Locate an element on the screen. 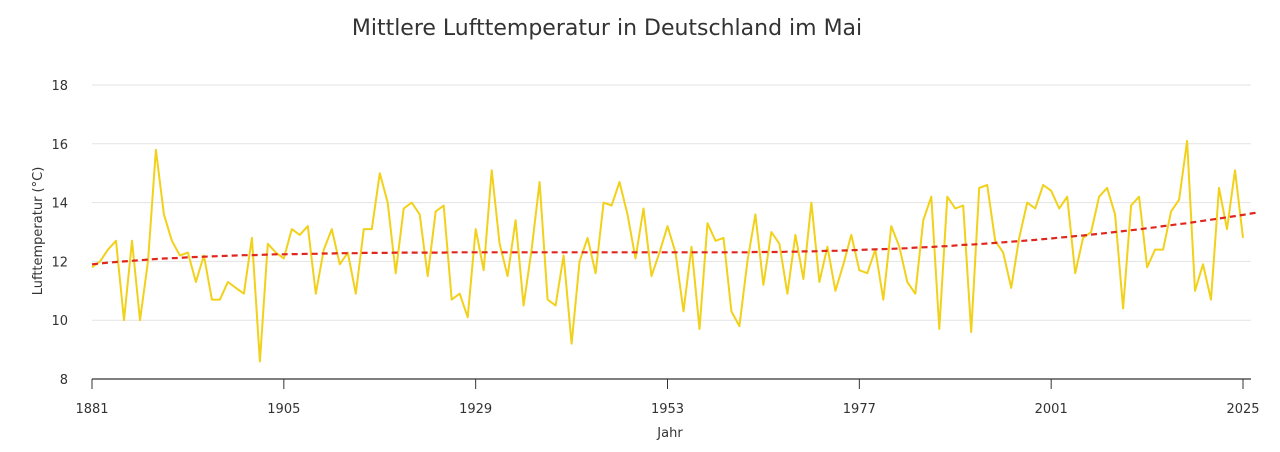 The height and width of the screenshot is (452, 1280). x-tick-label: 1977 is located at coordinates (859, 409).